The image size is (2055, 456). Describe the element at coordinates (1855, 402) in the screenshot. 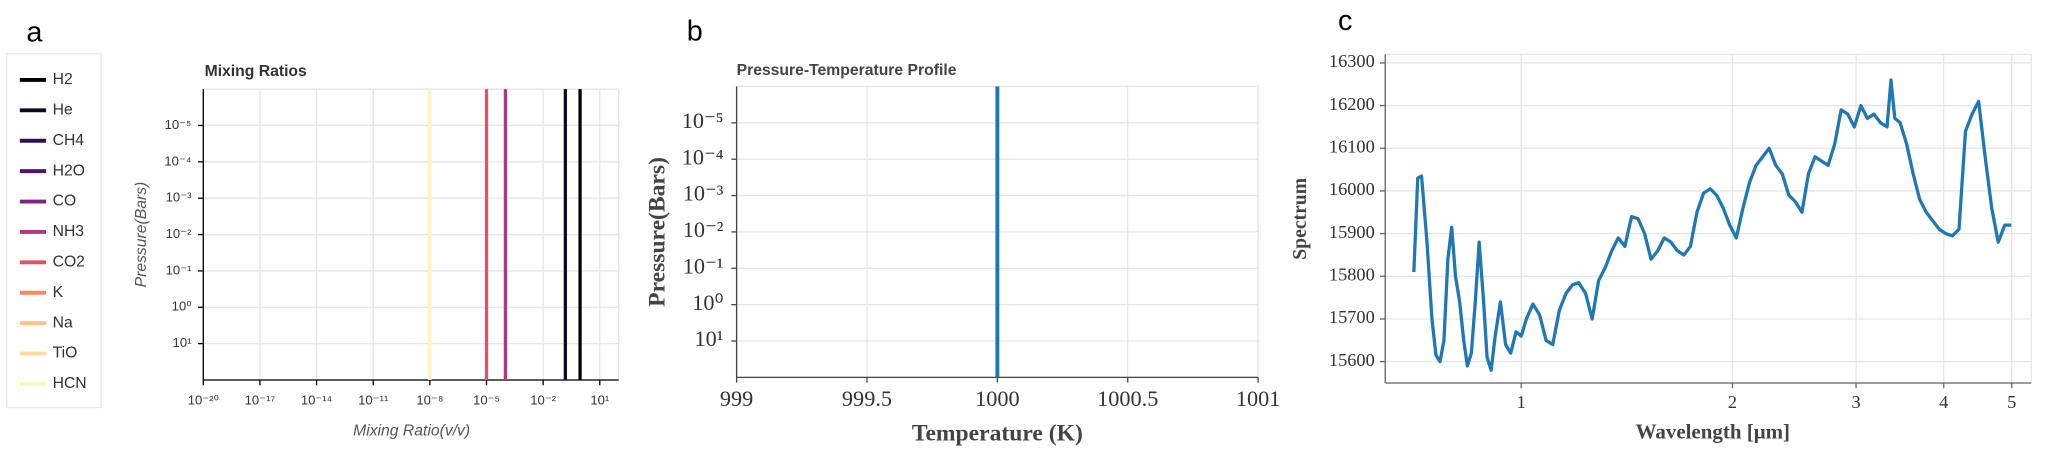

I see `x-tick-label: 3` at that location.